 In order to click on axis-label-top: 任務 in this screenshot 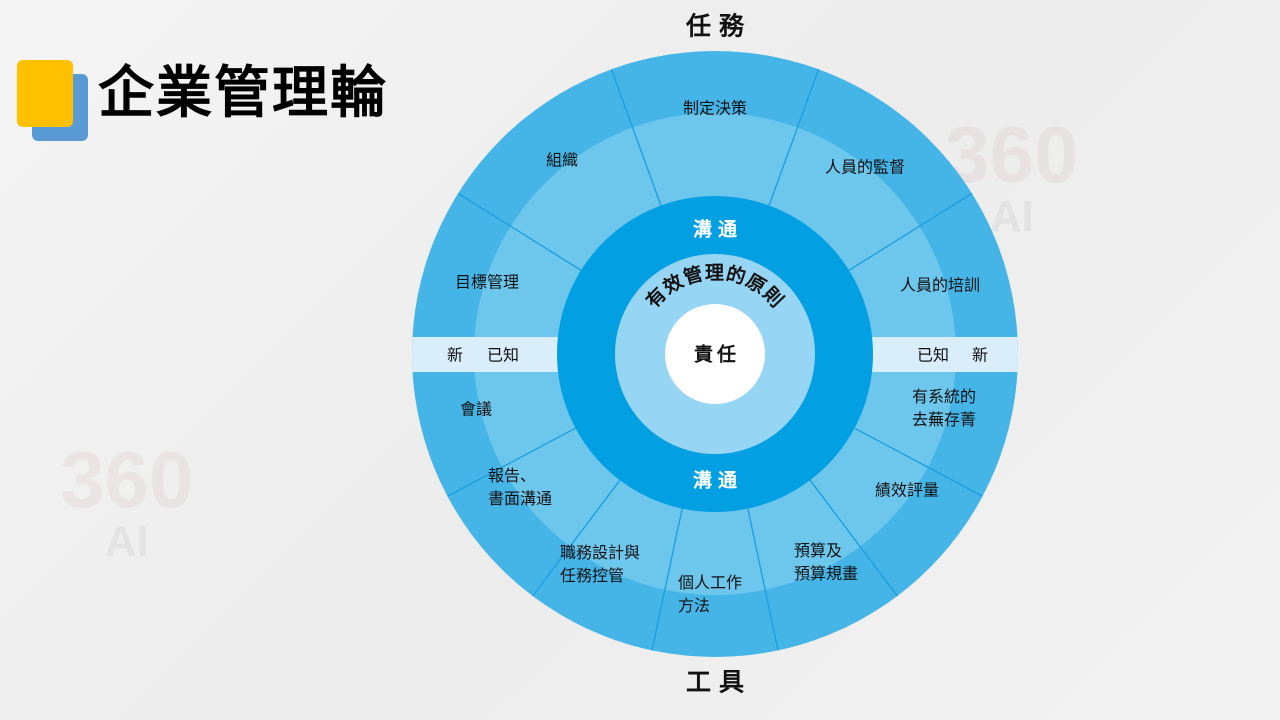, I will do `click(719, 26)`.